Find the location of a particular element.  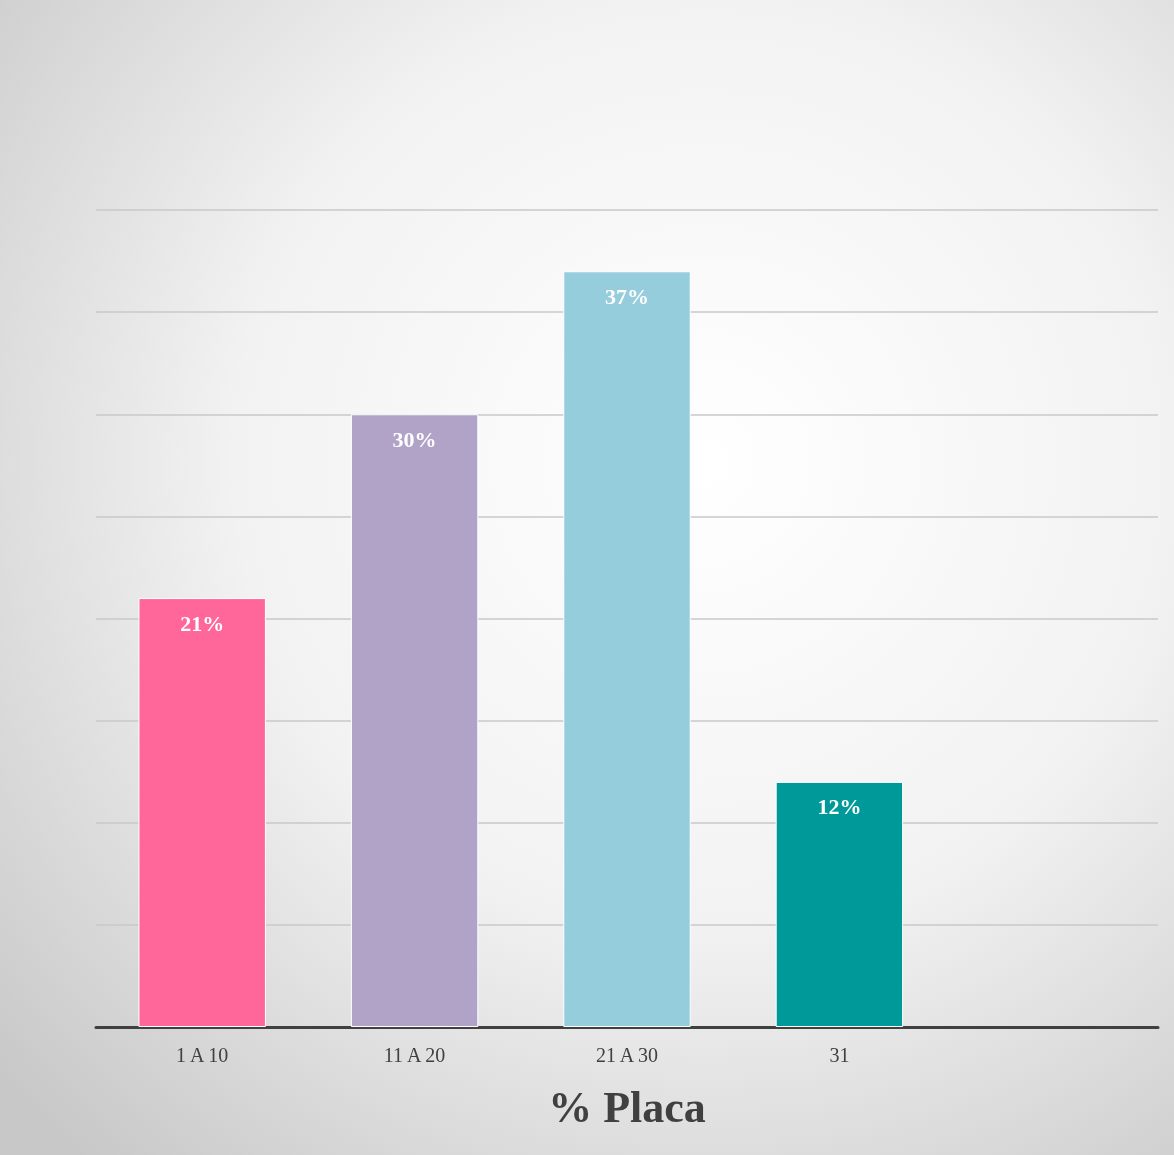

x-tick-label: 31 is located at coordinates (839, 1055).